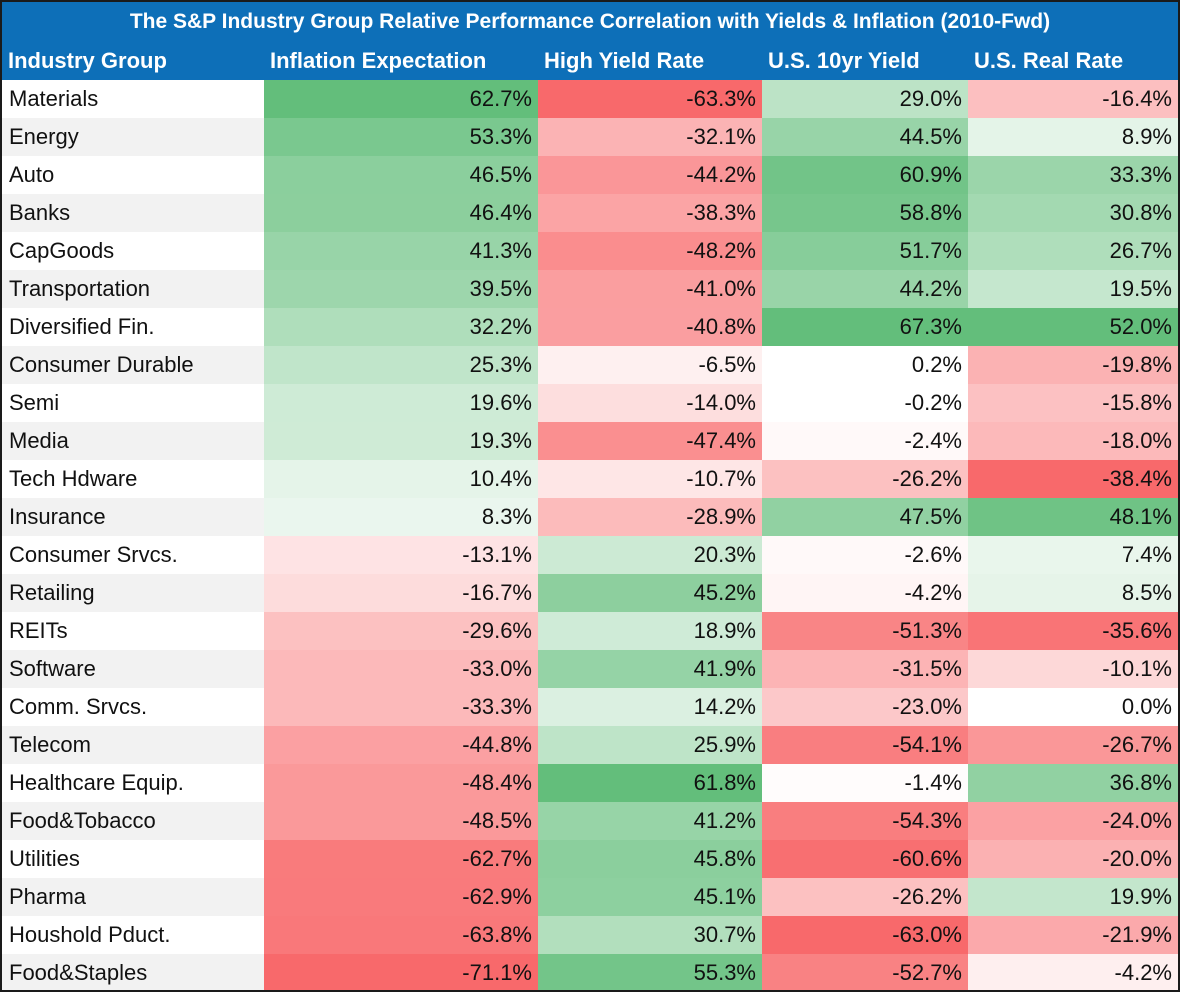  I want to click on industry-group-name: CapGoods, so click(133, 251).